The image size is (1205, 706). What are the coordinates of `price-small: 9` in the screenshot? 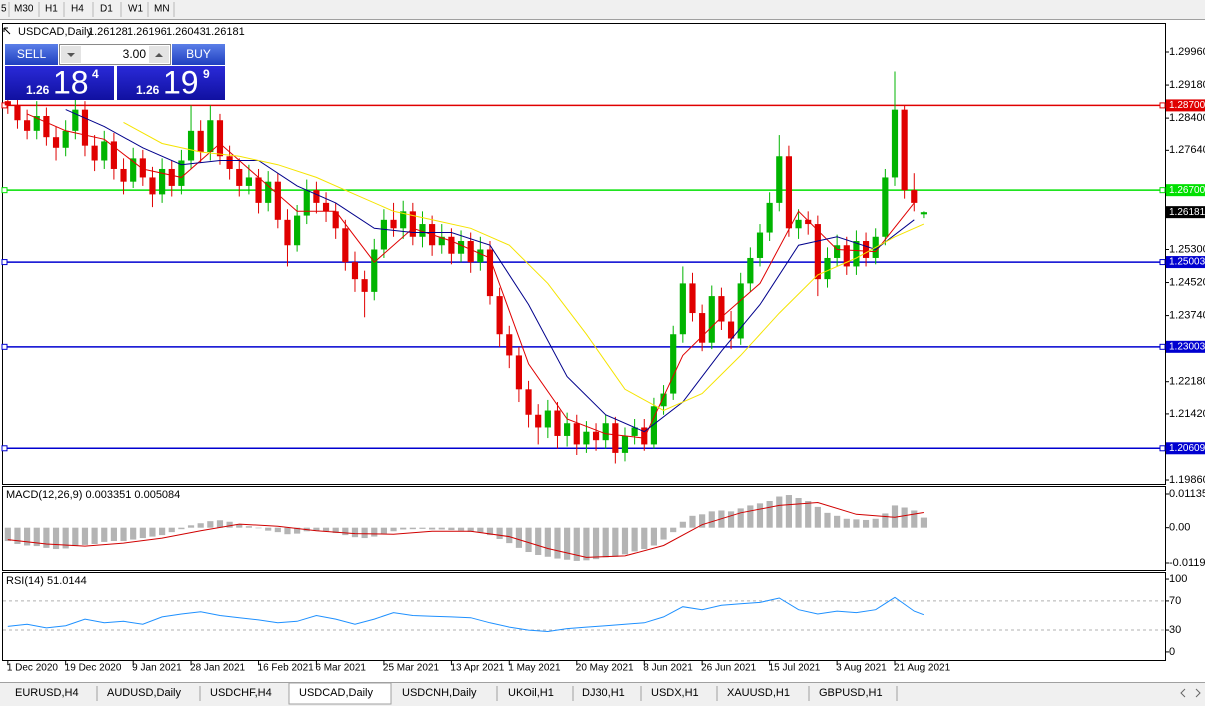 It's located at (206, 74).